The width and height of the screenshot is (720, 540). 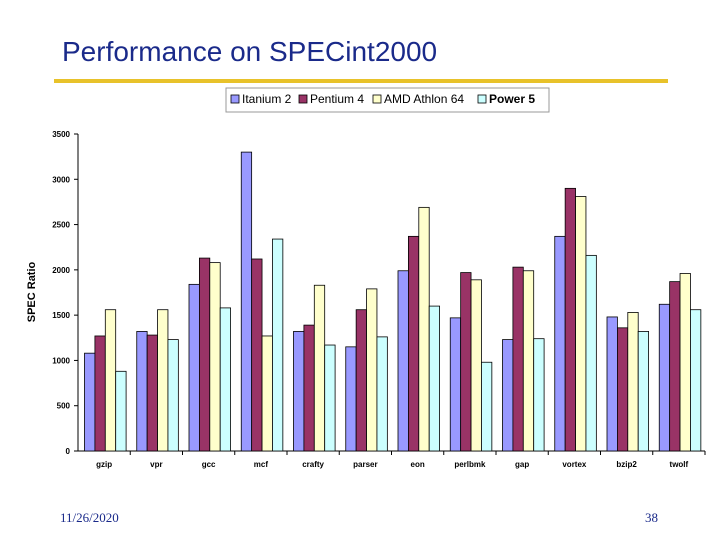 I want to click on y-axis-label: SPEC Ratio, so click(x=32, y=291).